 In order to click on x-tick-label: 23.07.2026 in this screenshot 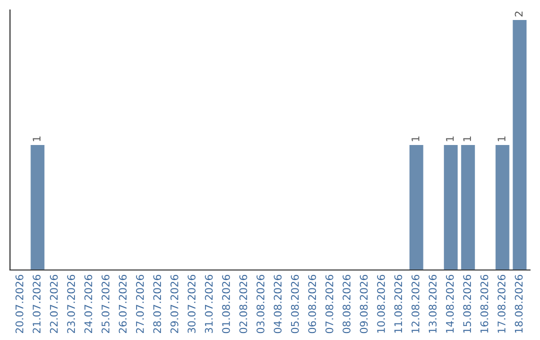, I will do `click(71, 304)`.